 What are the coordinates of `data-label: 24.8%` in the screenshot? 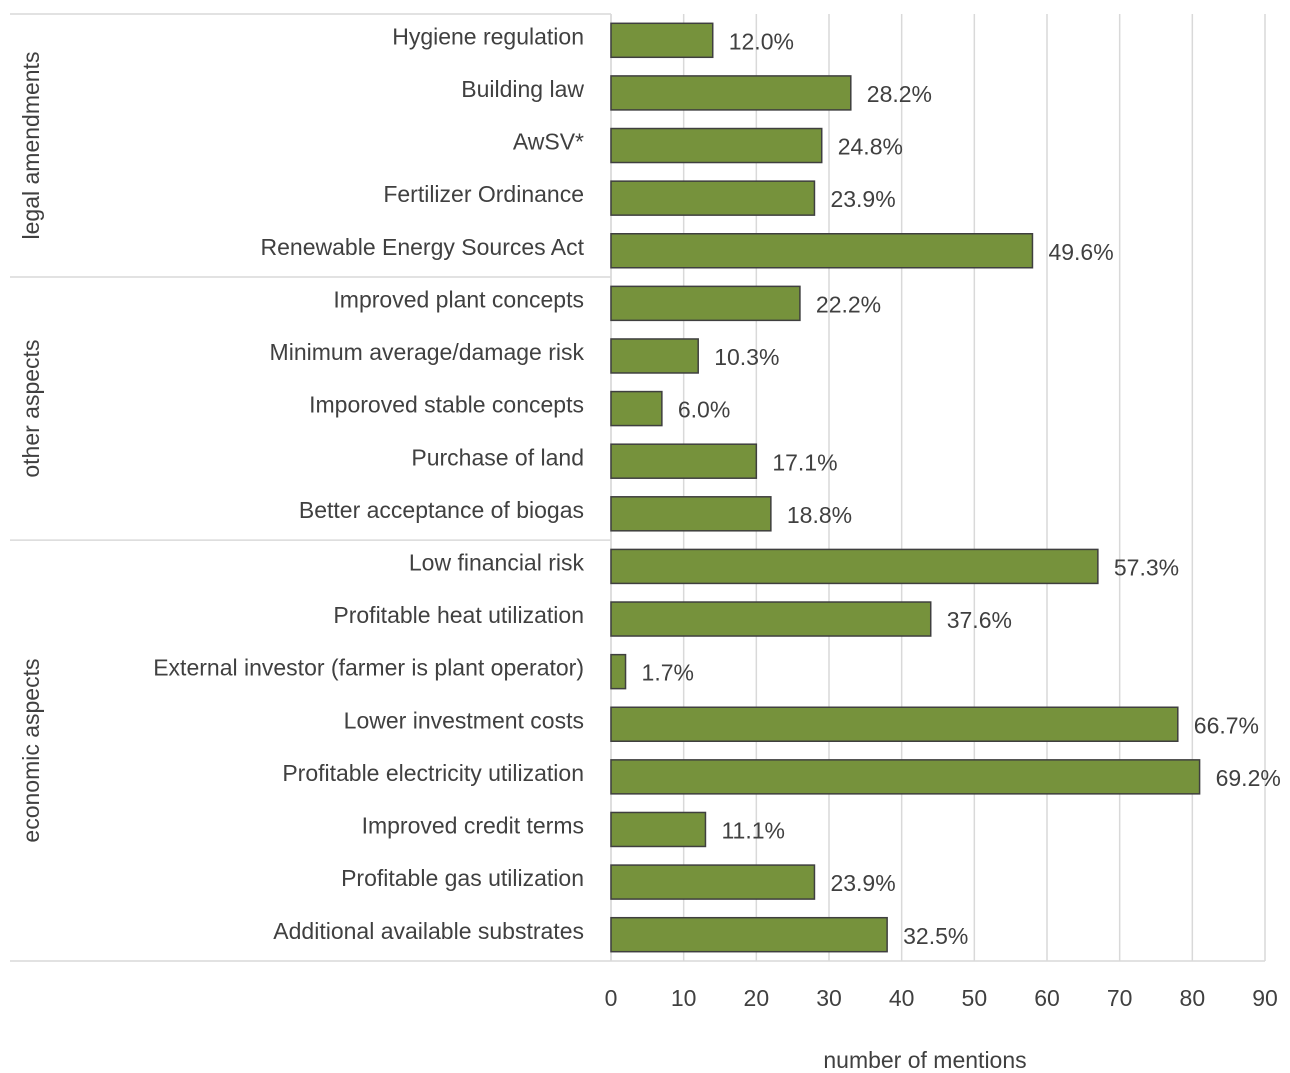 It's located at (870, 147).